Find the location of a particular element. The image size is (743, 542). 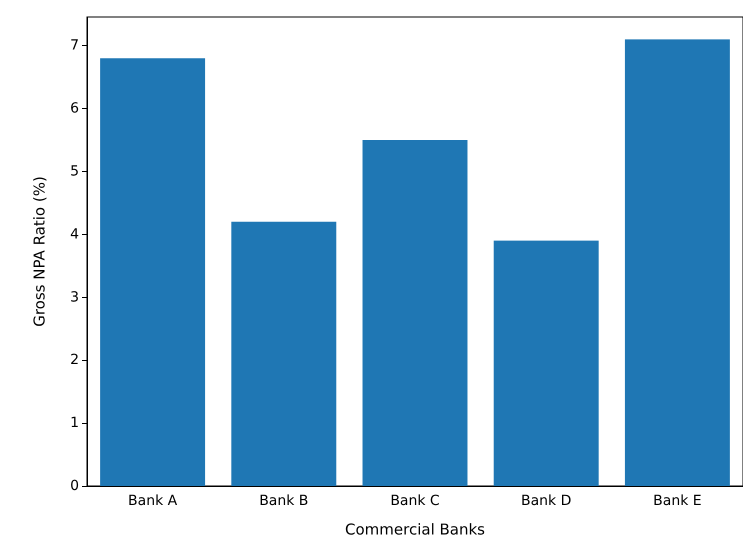

y-tick-label: 3 is located at coordinates (74, 297).